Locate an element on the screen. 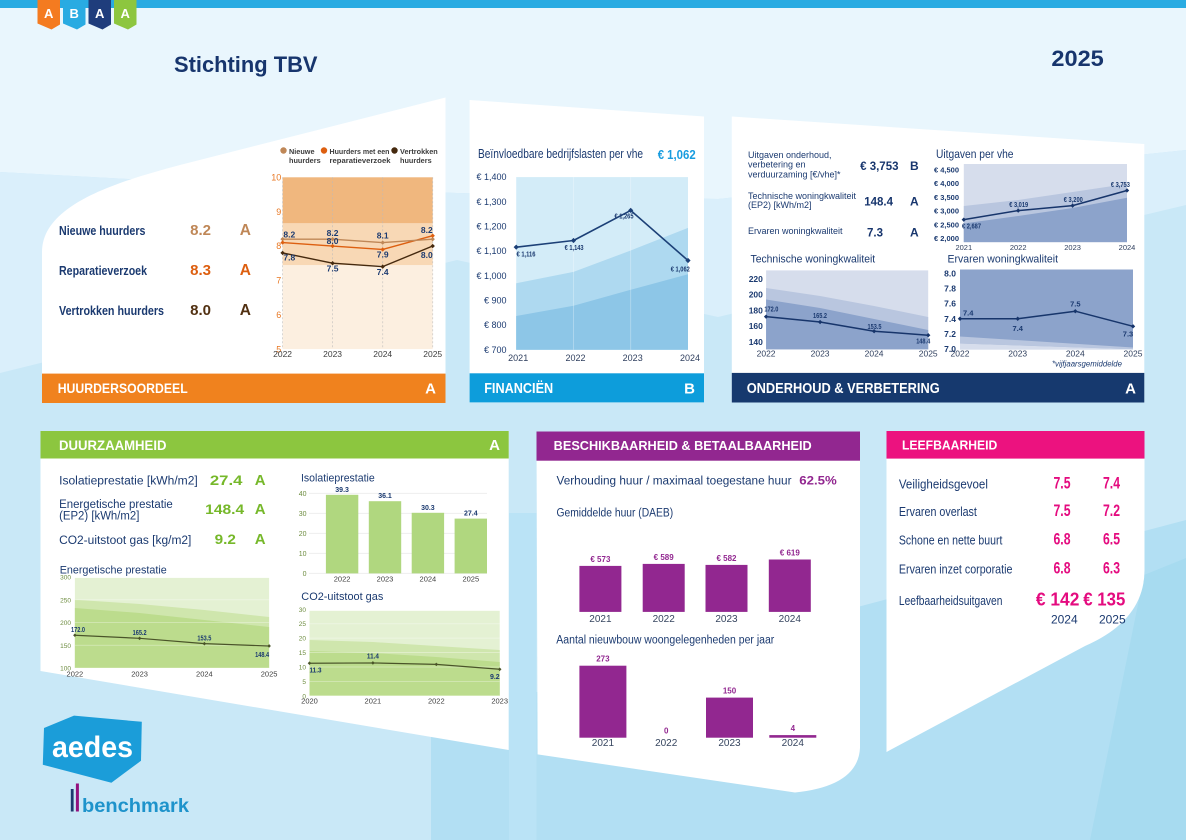 This screenshot has height=840, width=1186. svg-text: € 1,116 is located at coordinates (526, 254).